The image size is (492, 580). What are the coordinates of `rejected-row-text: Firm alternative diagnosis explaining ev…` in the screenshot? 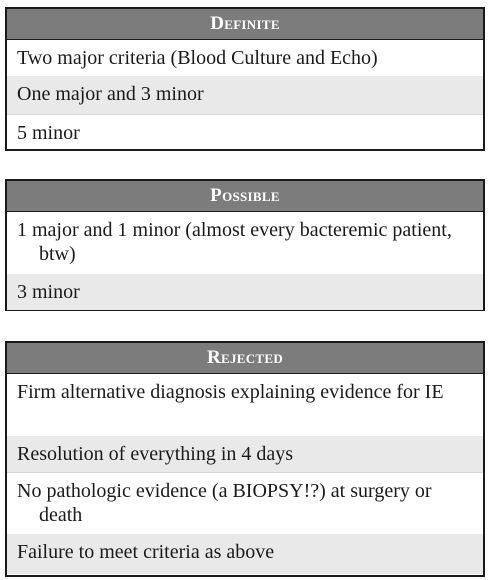 It's located at (230, 392).